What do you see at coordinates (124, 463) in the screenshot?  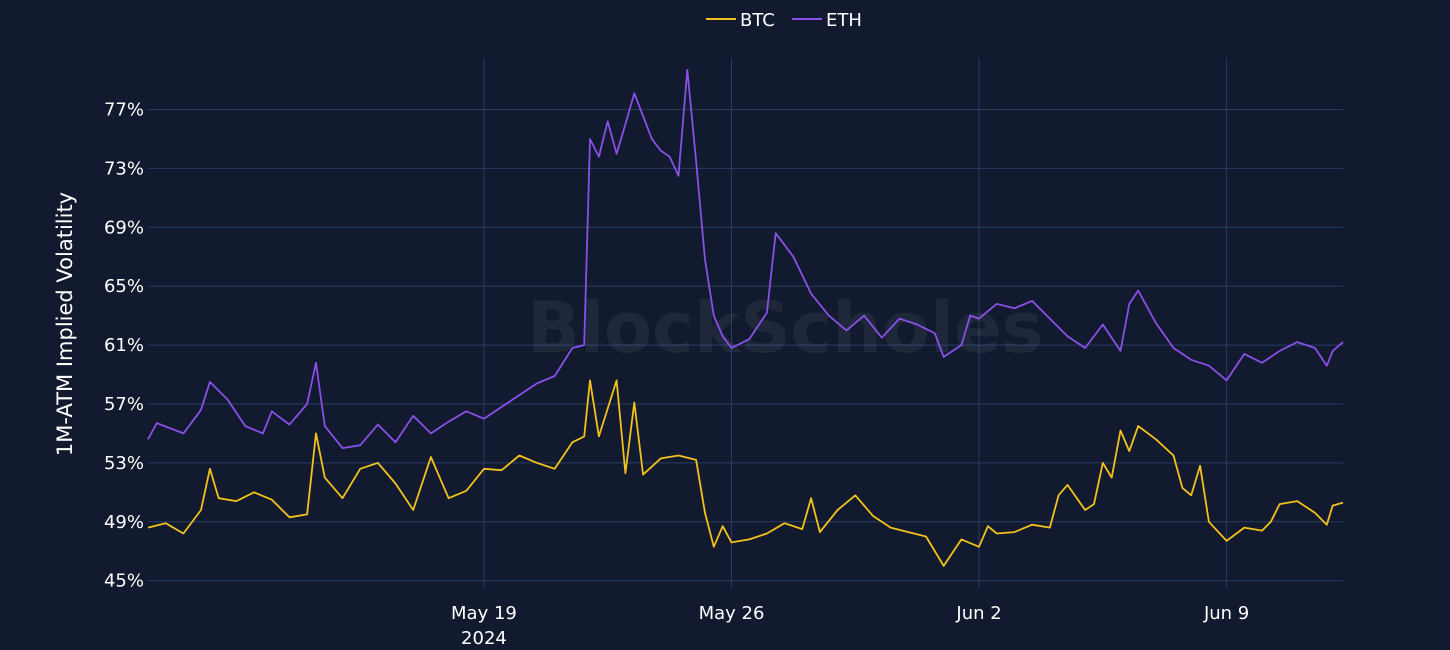 I see `y-tick-label: 53%` at bounding box center [124, 463].